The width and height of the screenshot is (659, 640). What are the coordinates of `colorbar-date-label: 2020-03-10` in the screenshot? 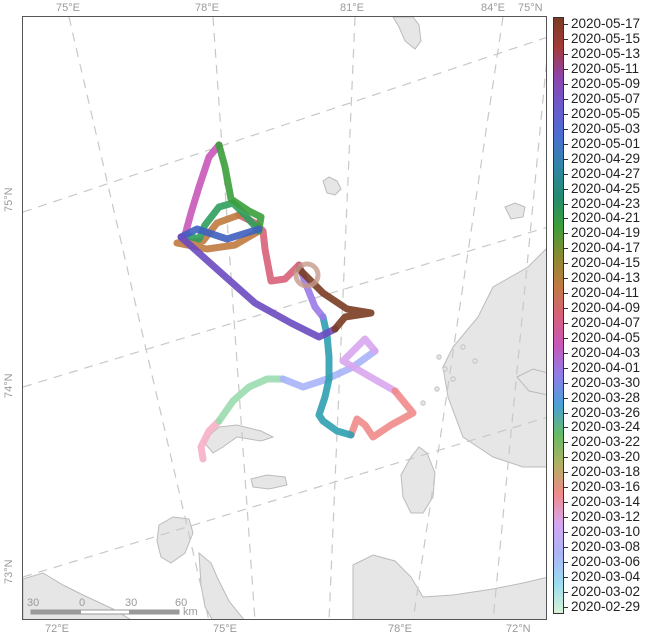 It's located at (606, 531).